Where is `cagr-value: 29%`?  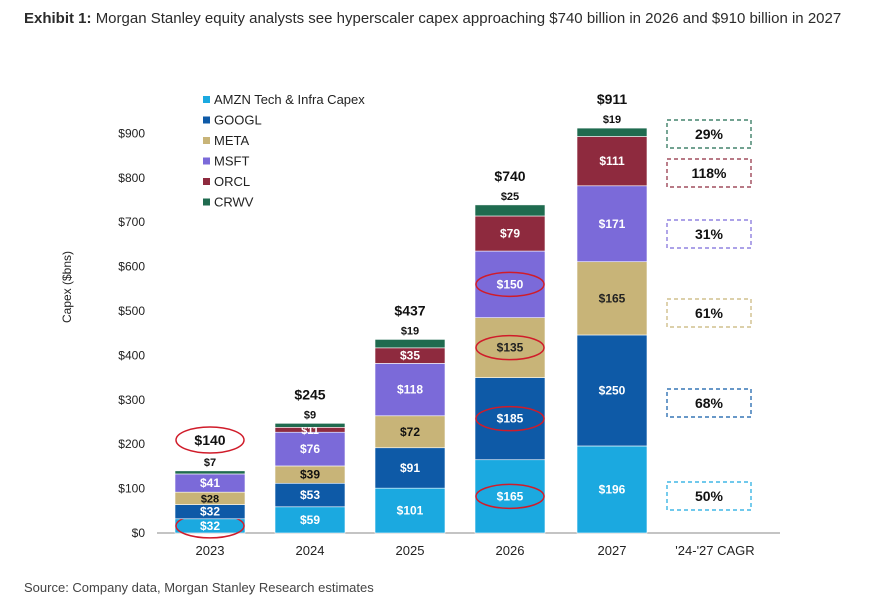
cagr-value: 29% is located at coordinates (709, 134).